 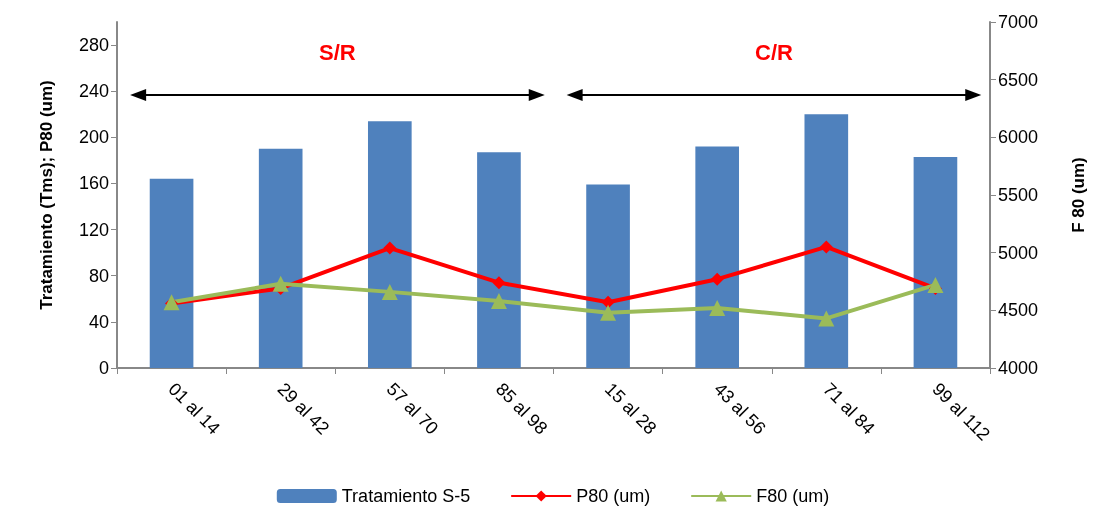 I want to click on legend-label: Tratamiento S-5, so click(x=406, y=496).